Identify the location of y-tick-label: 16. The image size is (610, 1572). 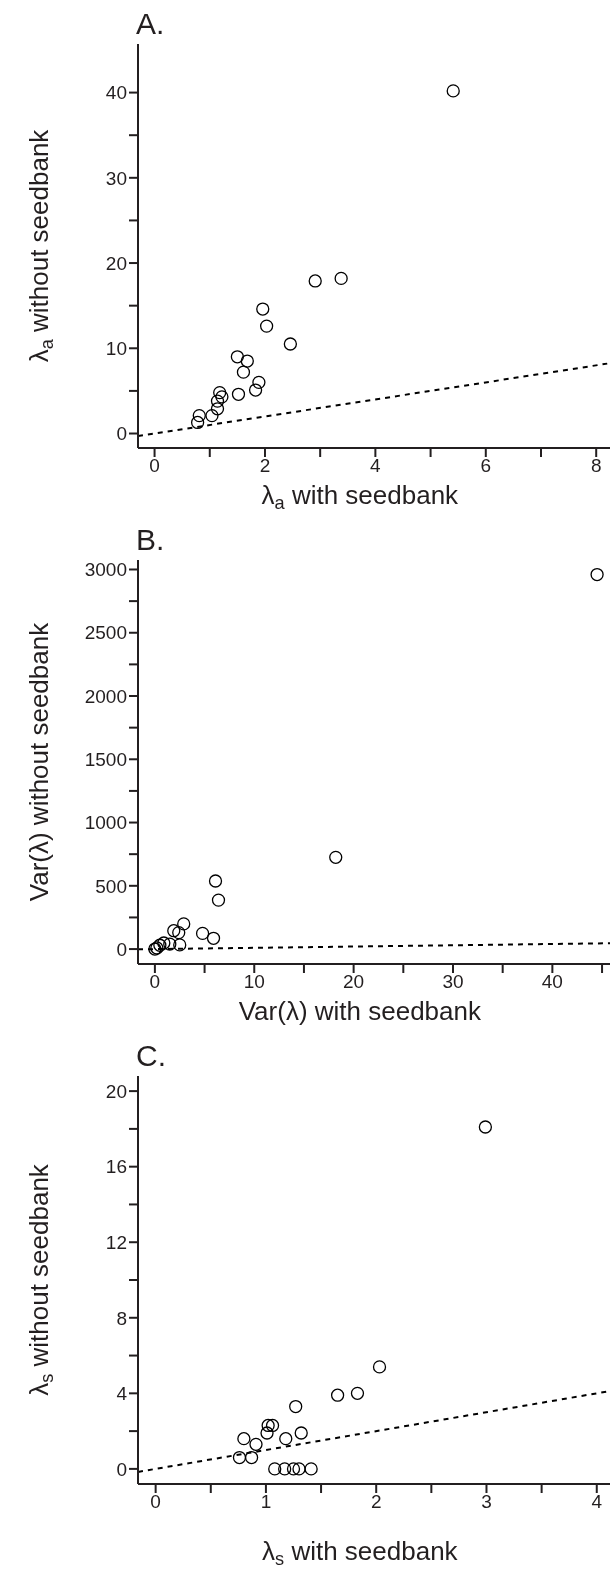
(116, 1167).